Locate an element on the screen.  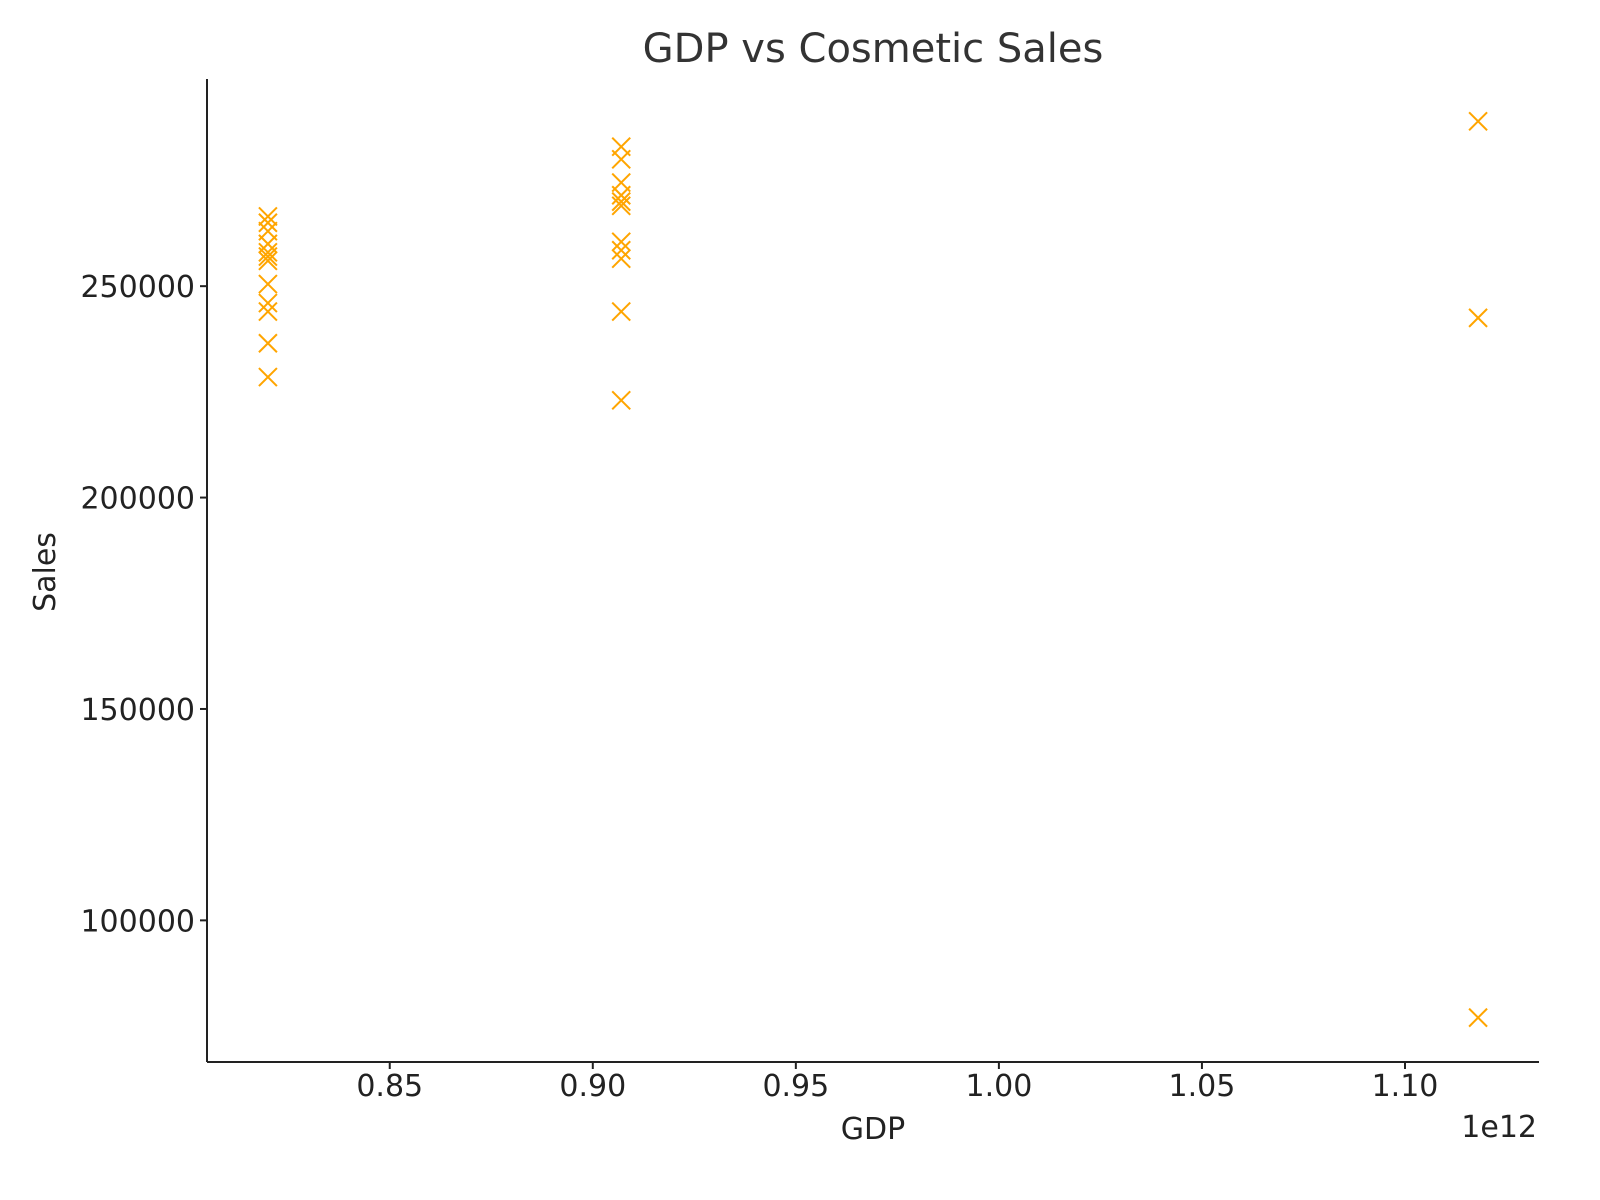
x-tick-label: 1.05 is located at coordinates (1202, 1086).